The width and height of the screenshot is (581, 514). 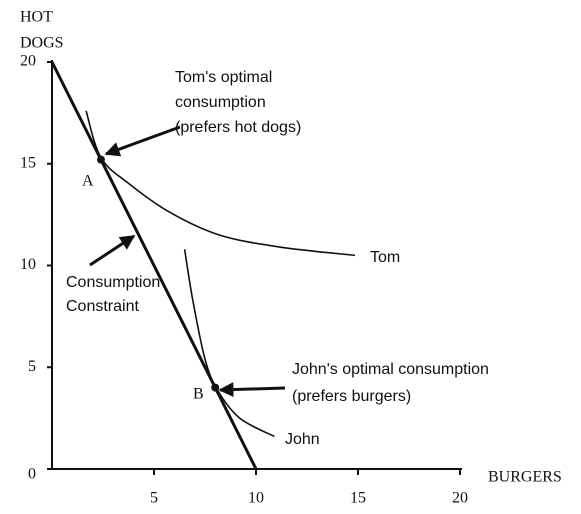 What do you see at coordinates (358, 498) in the screenshot?
I see `x-tick-label: 15` at bounding box center [358, 498].